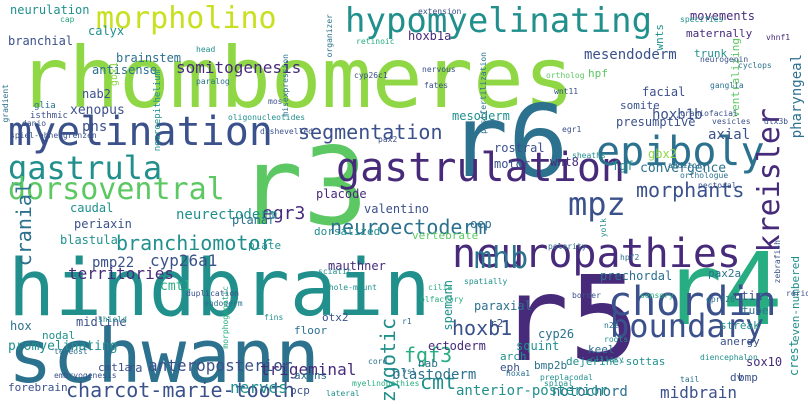 This screenshot has height=404, width=808. Describe the element at coordinates (481, 224) in the screenshot. I see `word-cloud-word: oep` at that location.